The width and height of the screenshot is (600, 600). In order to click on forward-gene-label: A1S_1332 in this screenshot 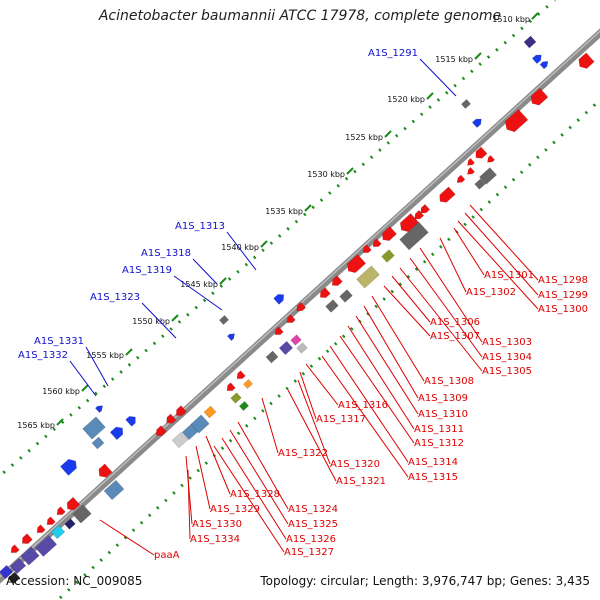, I will do `click(43, 355)`.